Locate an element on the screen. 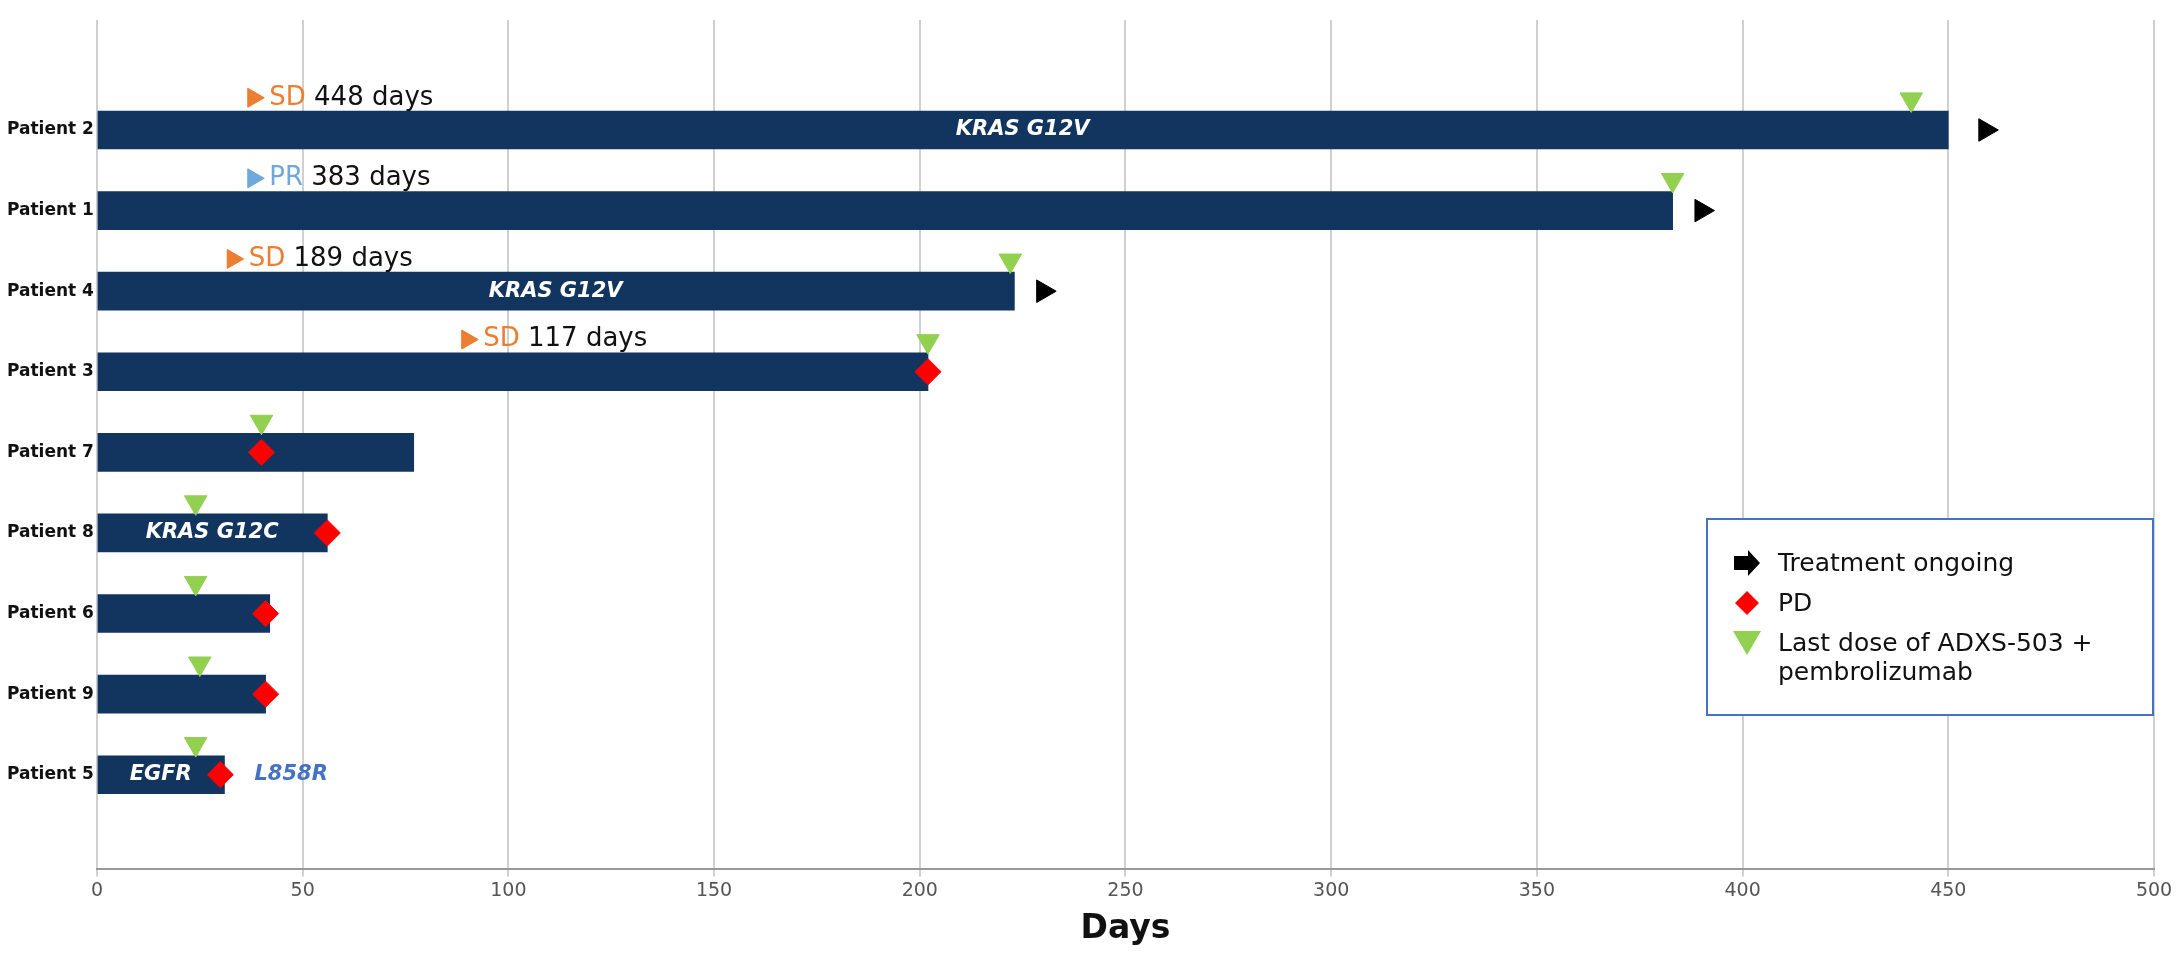 The height and width of the screenshot is (959, 2182). y-tick-label: Patient 5 is located at coordinates (50, 773).